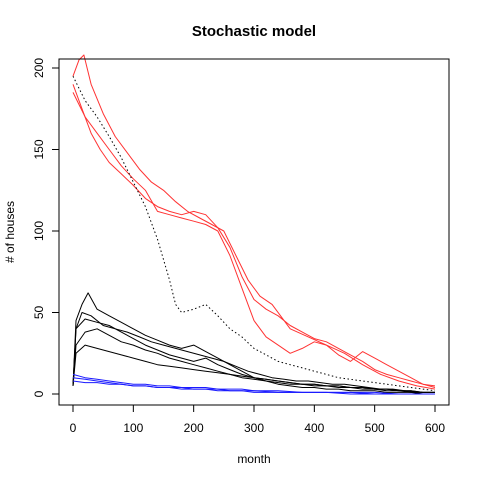 This screenshot has height=480, width=480. Describe the element at coordinates (39, 149) in the screenshot. I see `y-tick-label: 150` at that location.